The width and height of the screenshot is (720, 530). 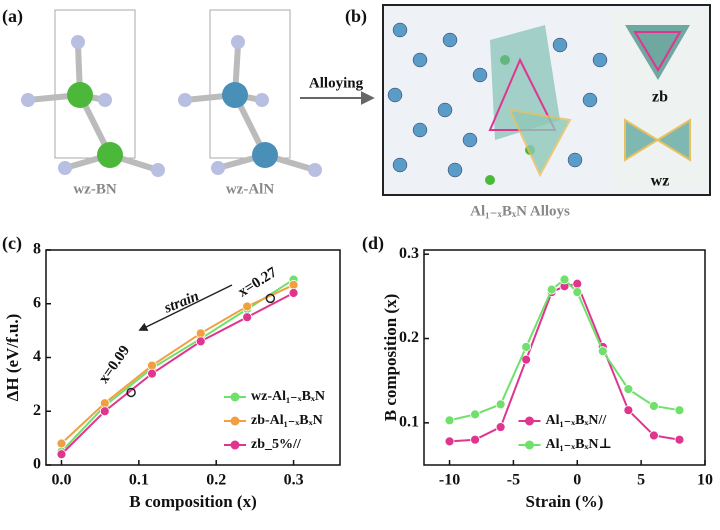 I want to click on y-axis-label: ΔH (eV/f.u.), so click(x=12, y=358).